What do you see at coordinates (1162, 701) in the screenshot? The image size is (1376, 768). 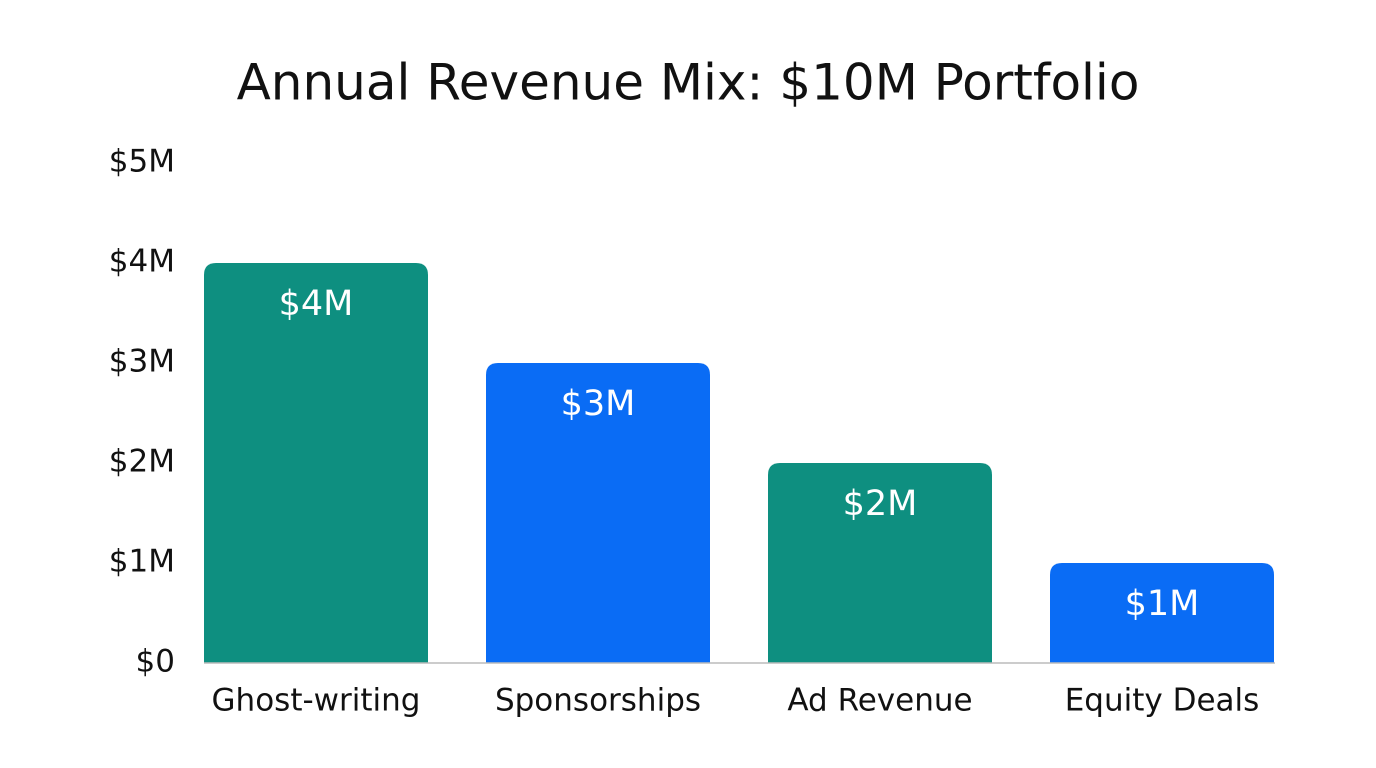 I see `x-tick-label: Equity Deals` at bounding box center [1162, 701].